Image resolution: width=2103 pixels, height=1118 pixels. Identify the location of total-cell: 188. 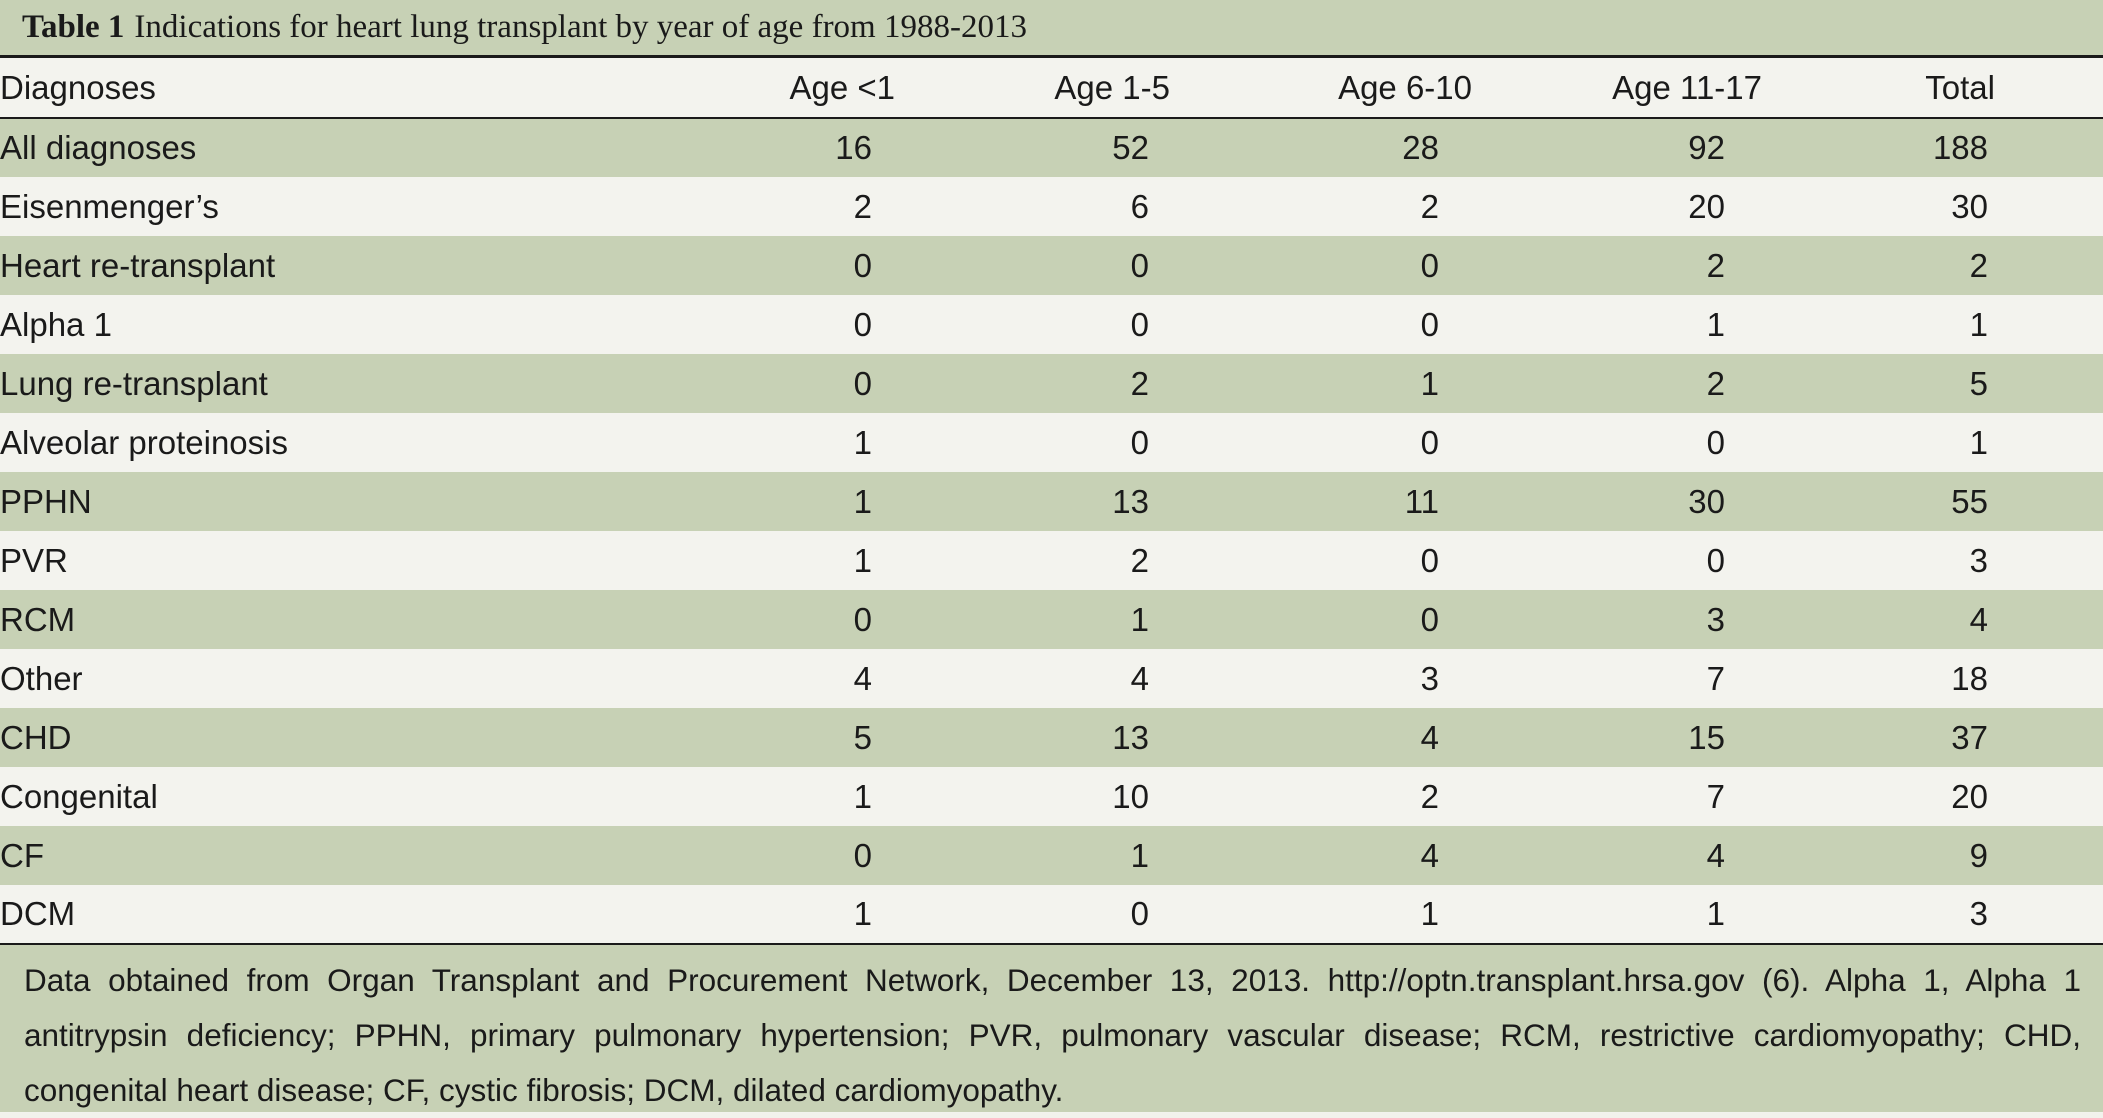
(1936, 147).